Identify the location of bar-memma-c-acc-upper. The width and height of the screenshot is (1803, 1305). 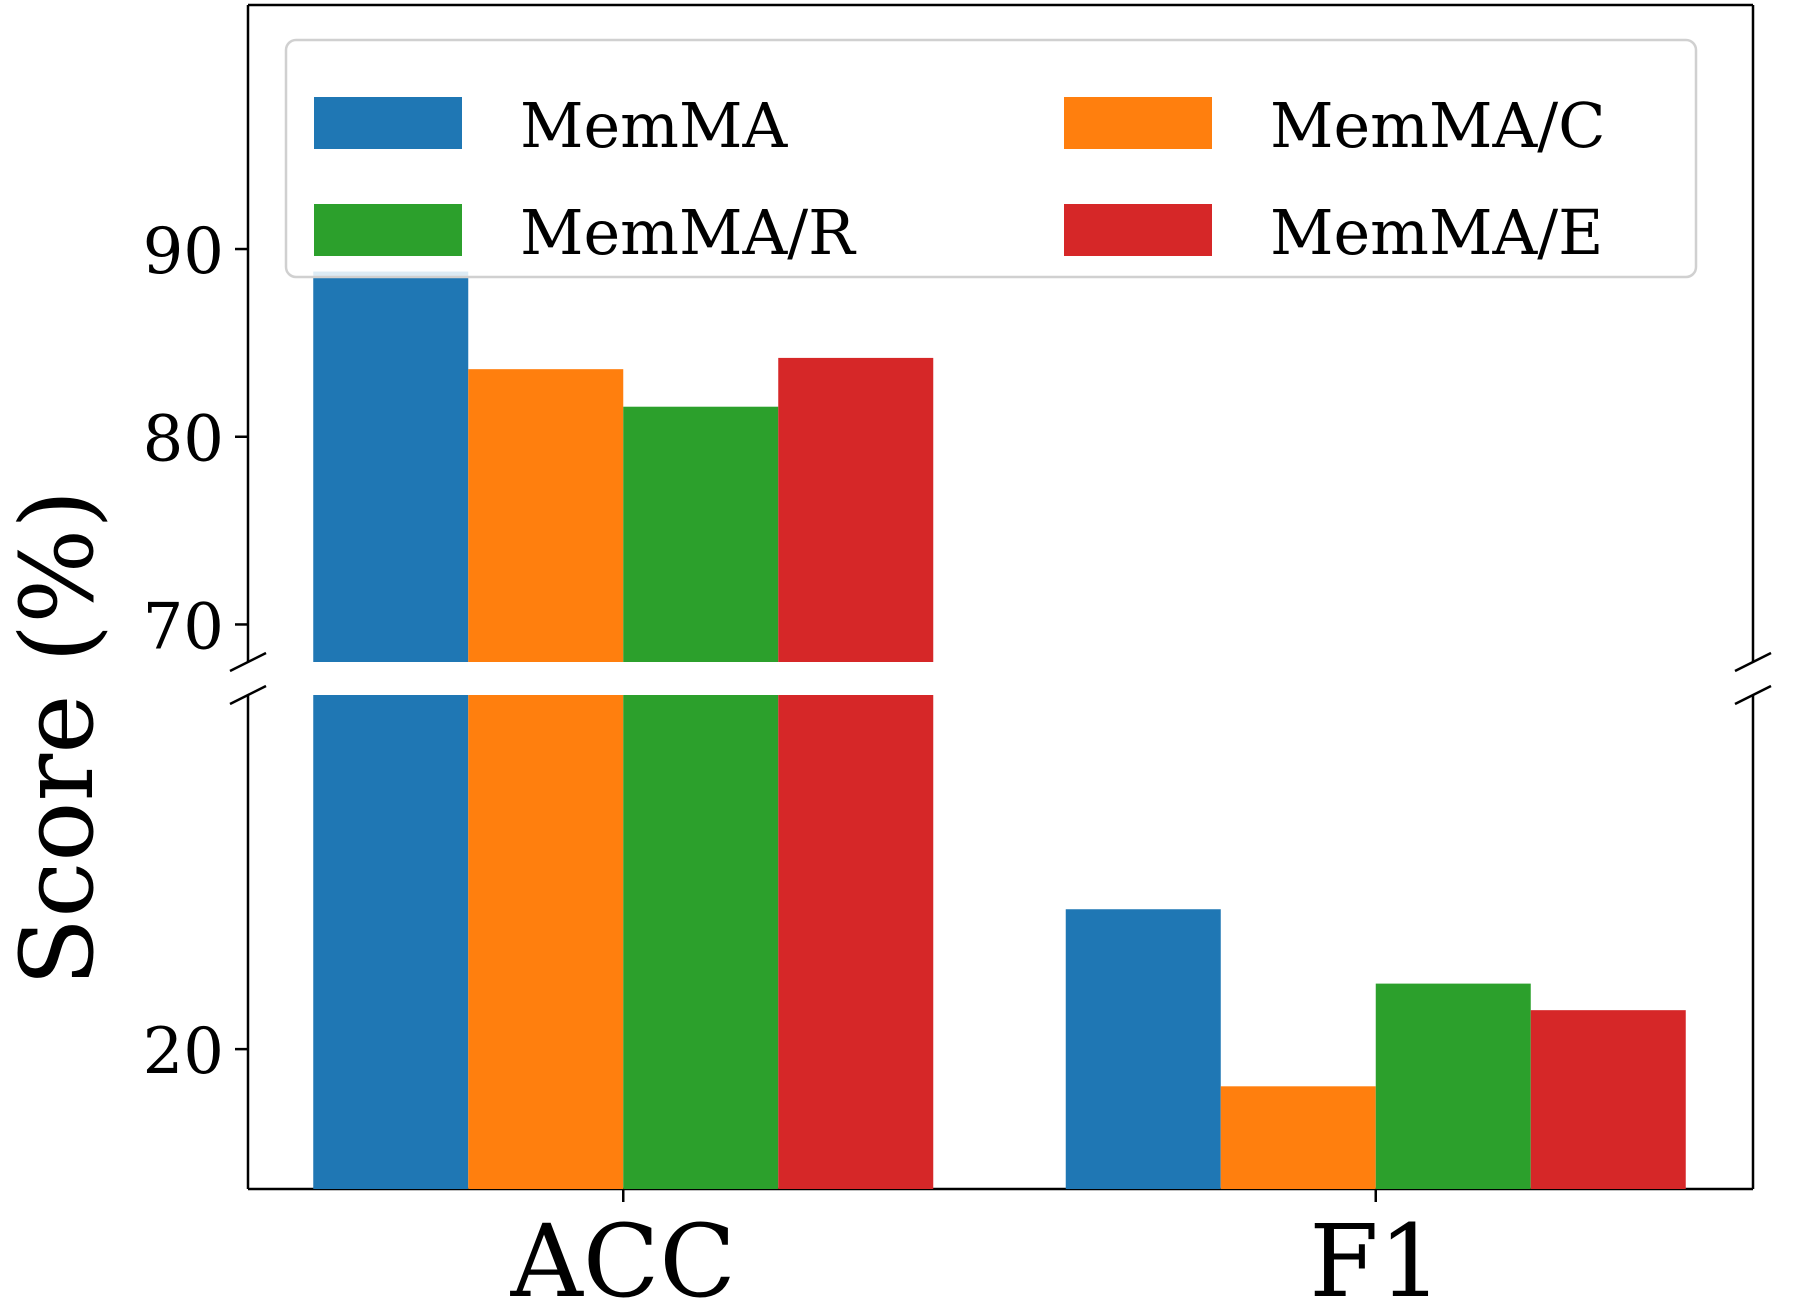
(546, 515).